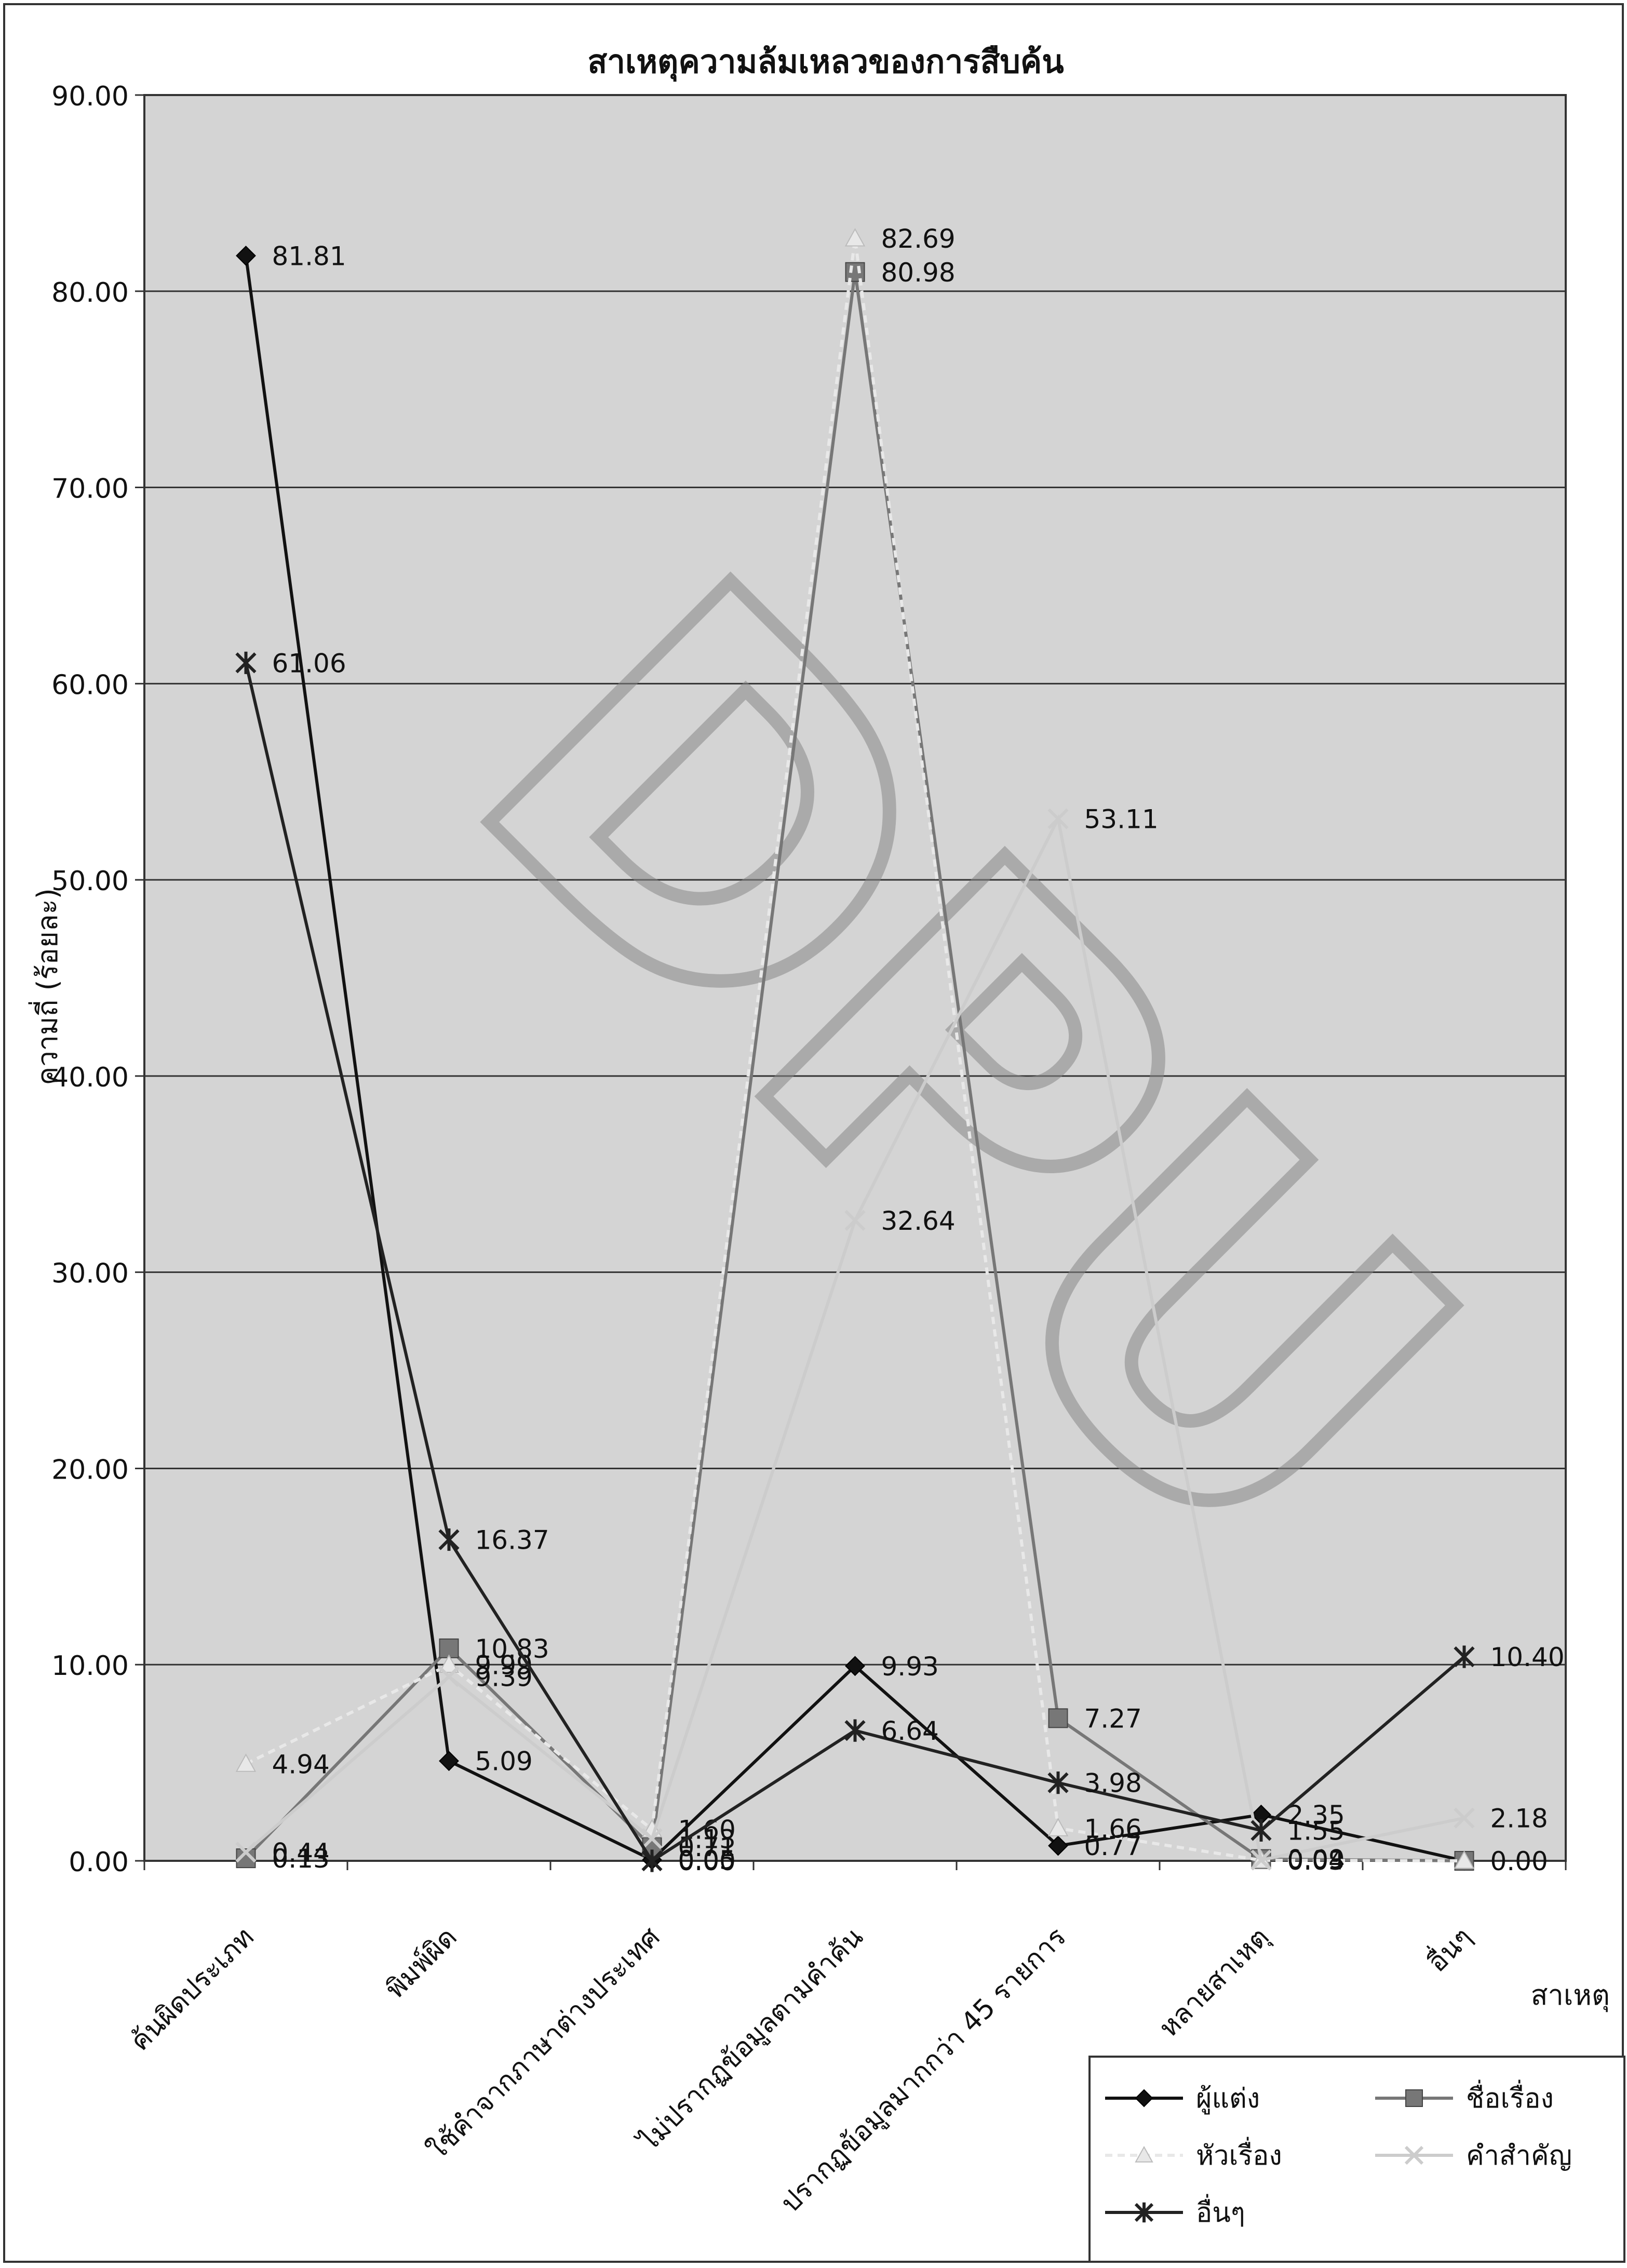 This screenshot has width=1627, height=2268. I want to click on y-tick-label: 70.00, so click(90, 489).